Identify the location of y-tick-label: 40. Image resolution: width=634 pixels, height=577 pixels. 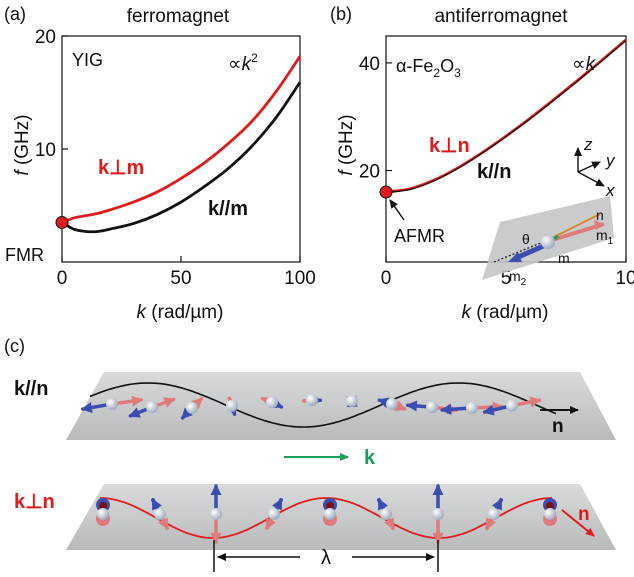
(369, 64).